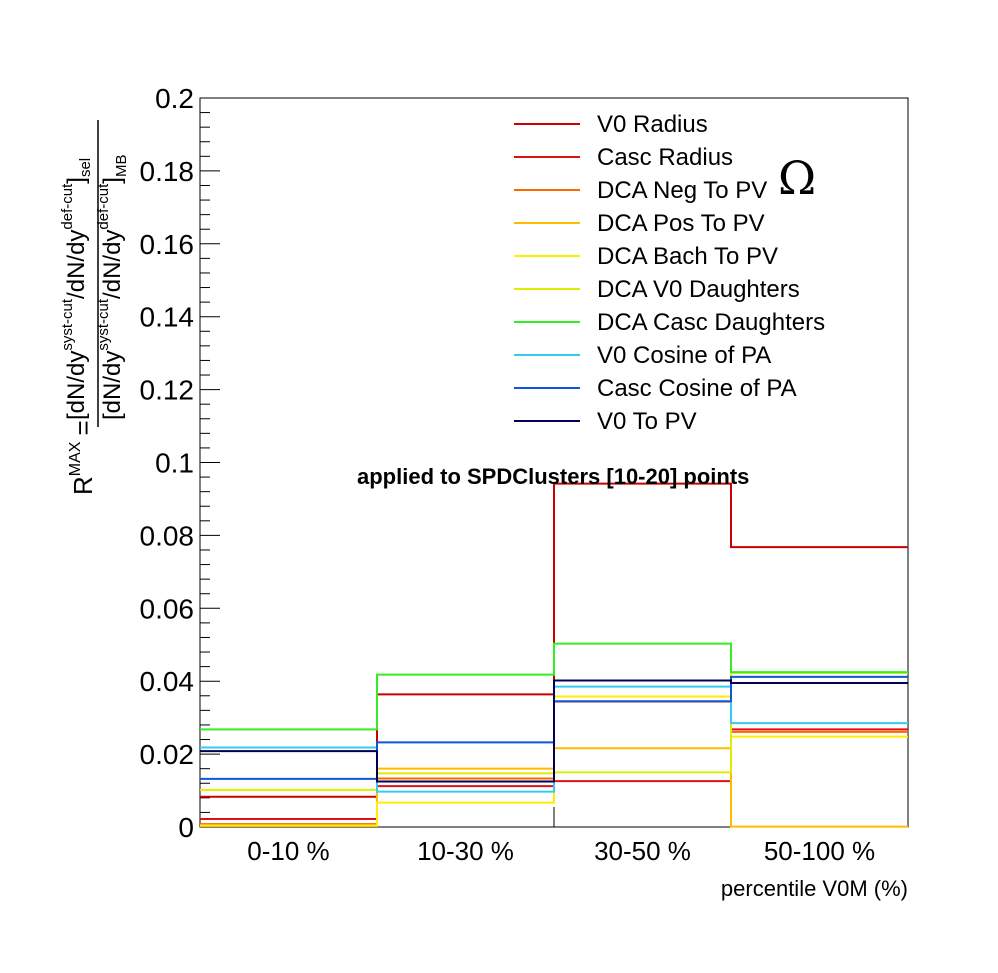  Describe the element at coordinates (797, 178) in the screenshot. I see `particle-symbol: Ω` at that location.